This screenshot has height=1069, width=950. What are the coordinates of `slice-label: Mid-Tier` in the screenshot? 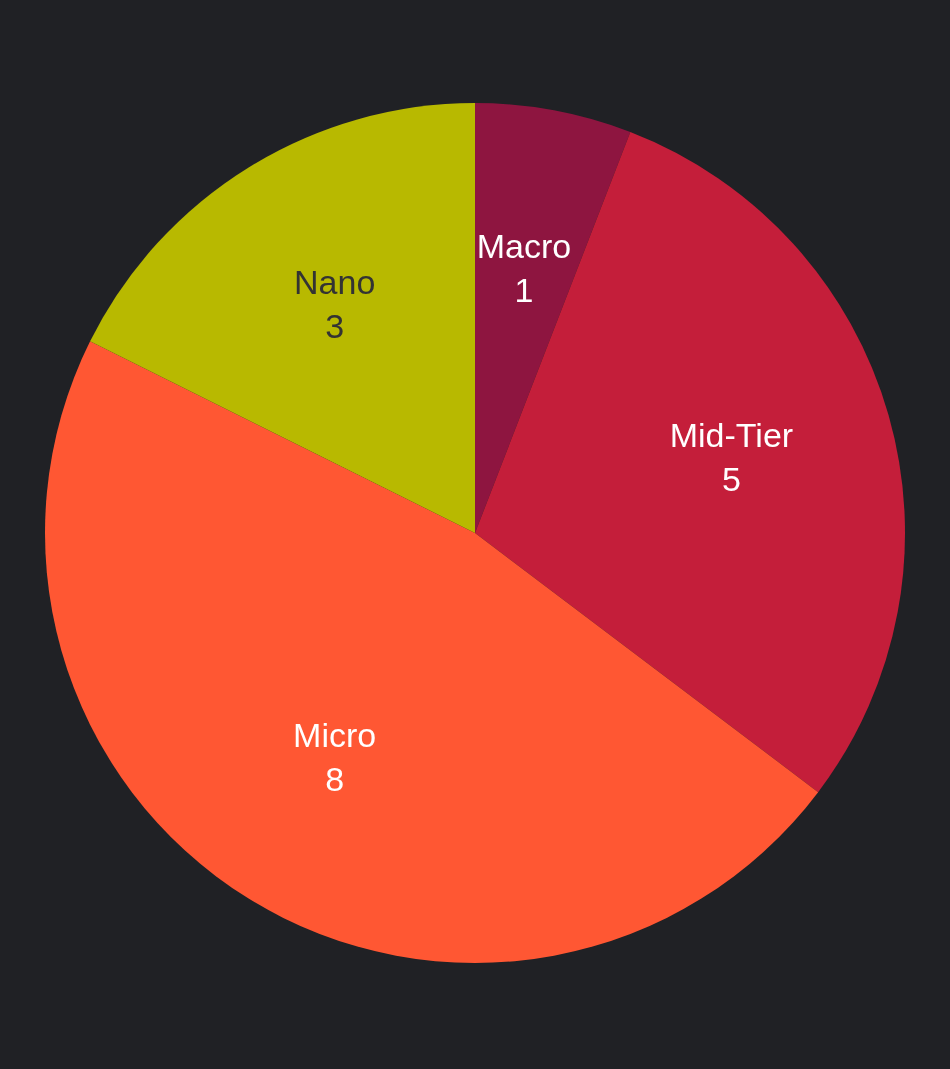 It's located at (731, 435).